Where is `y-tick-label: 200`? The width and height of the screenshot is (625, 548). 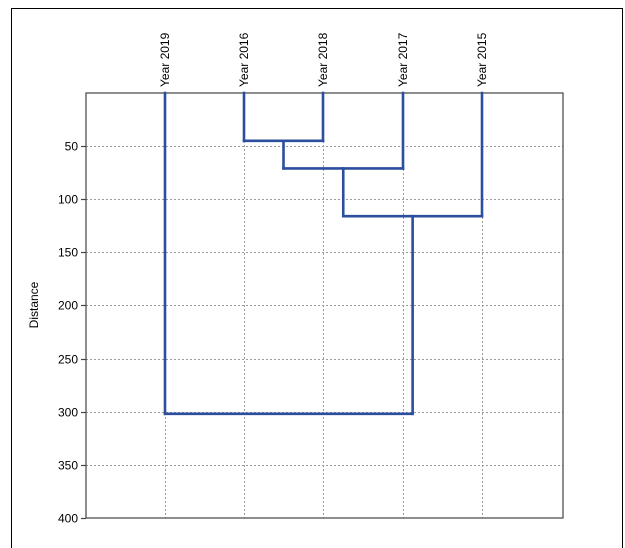 y-tick-label: 200 is located at coordinates (68, 306).